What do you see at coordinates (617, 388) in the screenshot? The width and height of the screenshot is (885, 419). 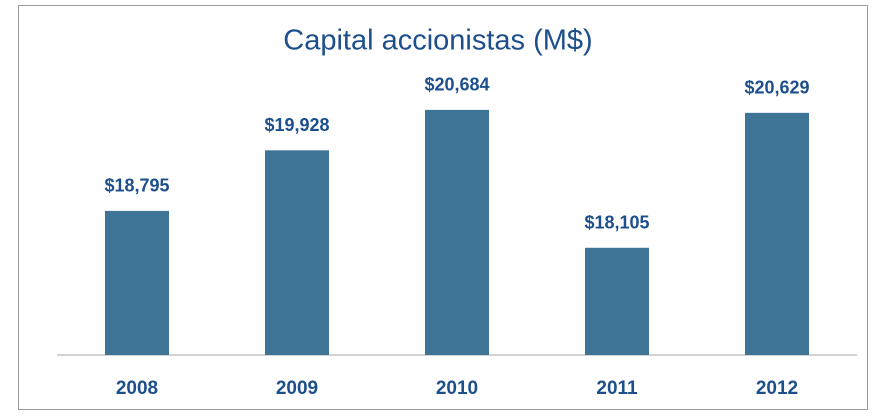 I see `x-tick-label: 2011` at bounding box center [617, 388].